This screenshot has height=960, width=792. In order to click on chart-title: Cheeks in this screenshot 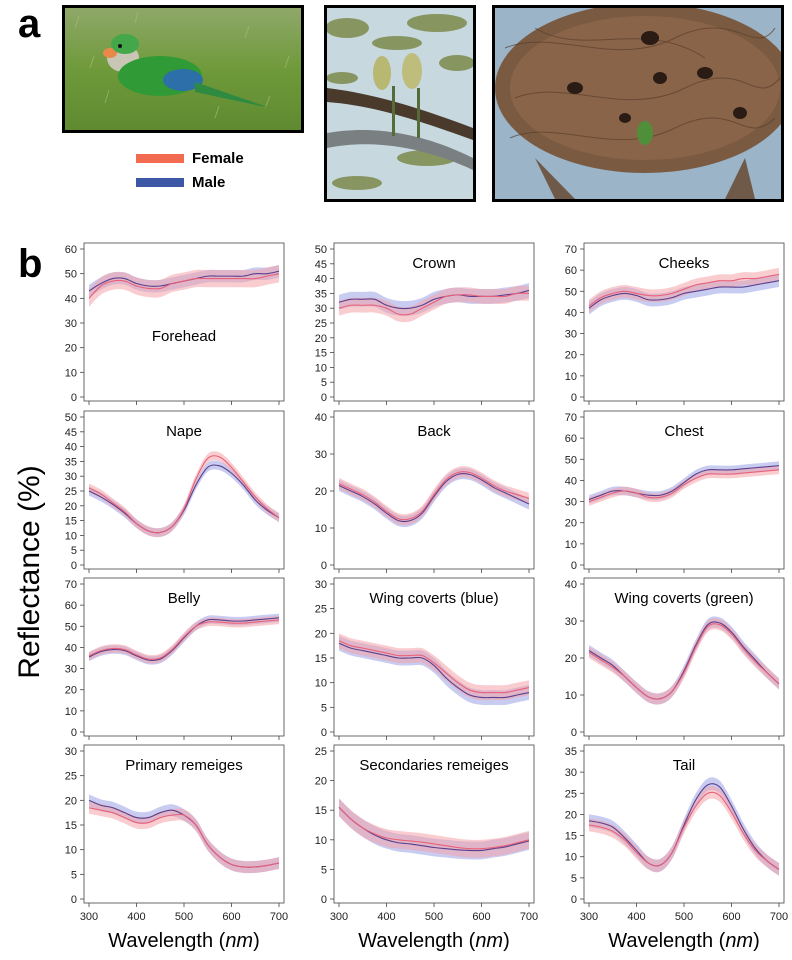, I will do `click(684, 263)`.